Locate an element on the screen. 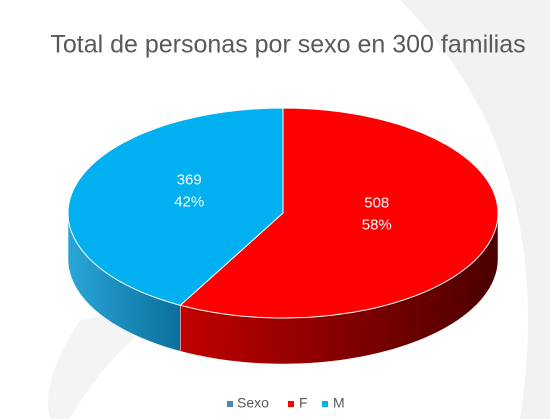 The width and height of the screenshot is (550, 419). data-label: 42% is located at coordinates (189, 201).